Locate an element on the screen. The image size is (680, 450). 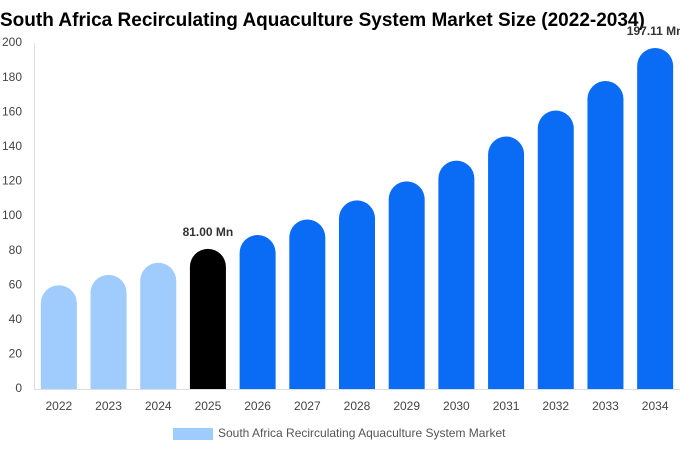
x-tick-label: 2027 is located at coordinates (307, 406).